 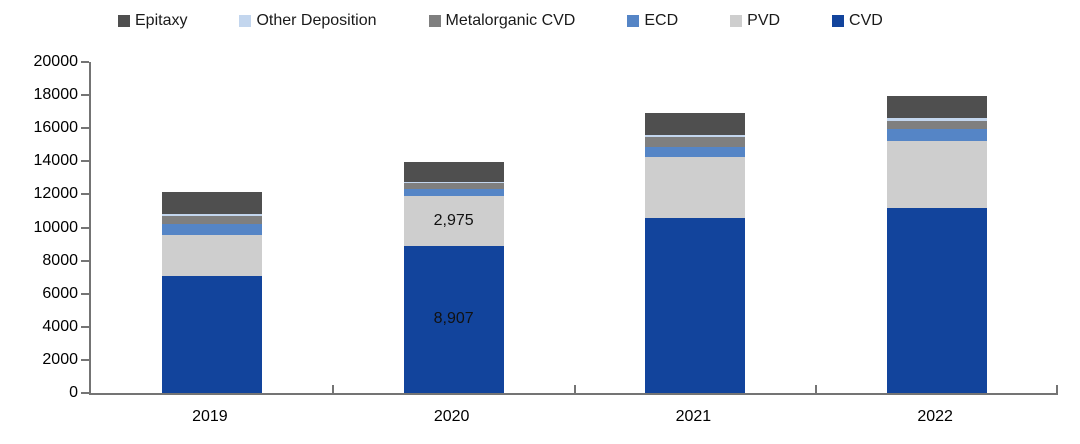 I want to click on data-label: 2,975, so click(x=453, y=220).